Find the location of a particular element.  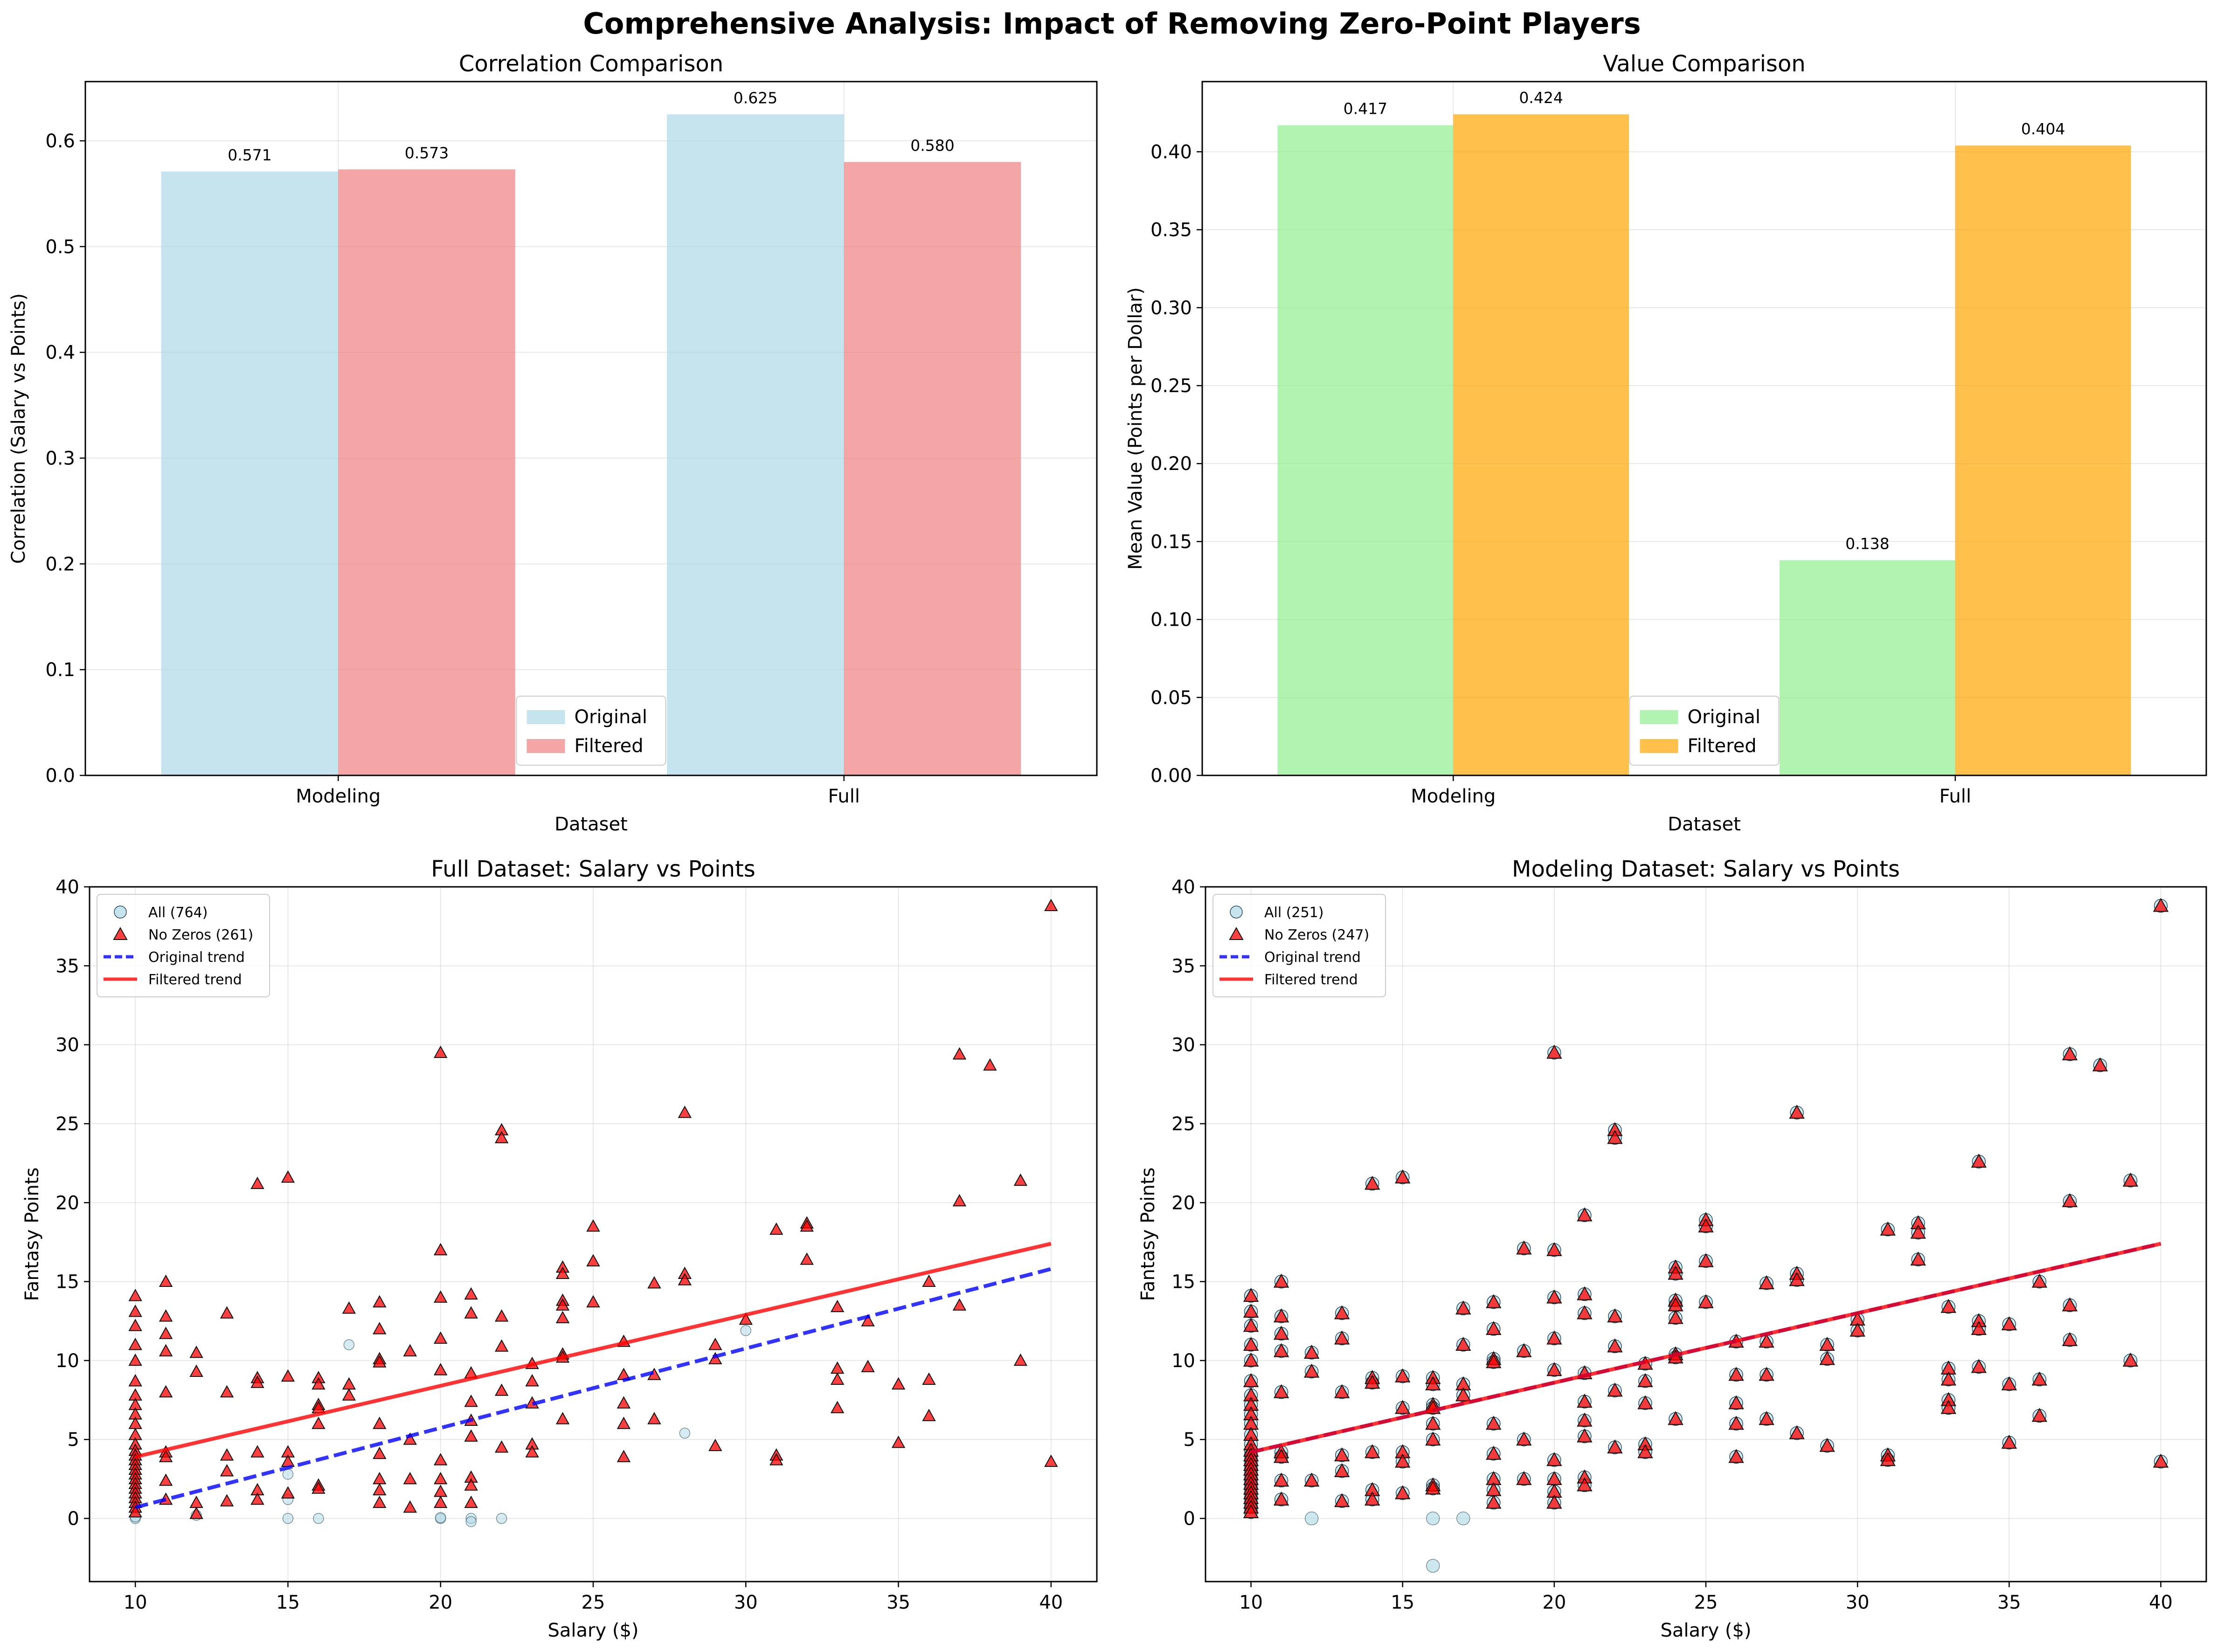

y-tick-label: 0.05 is located at coordinates (1171, 698).